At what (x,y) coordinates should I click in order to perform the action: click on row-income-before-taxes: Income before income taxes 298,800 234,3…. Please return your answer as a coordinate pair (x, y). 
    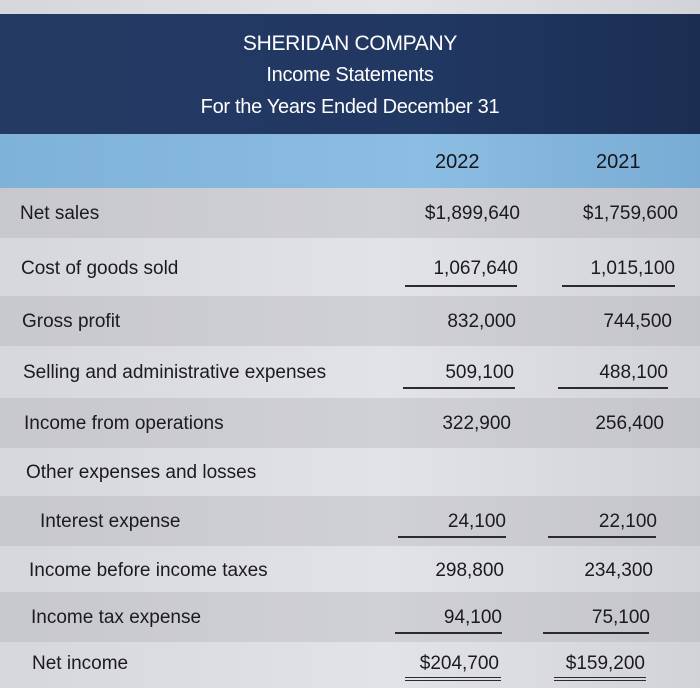
    Looking at the image, I should click on (350, 570).